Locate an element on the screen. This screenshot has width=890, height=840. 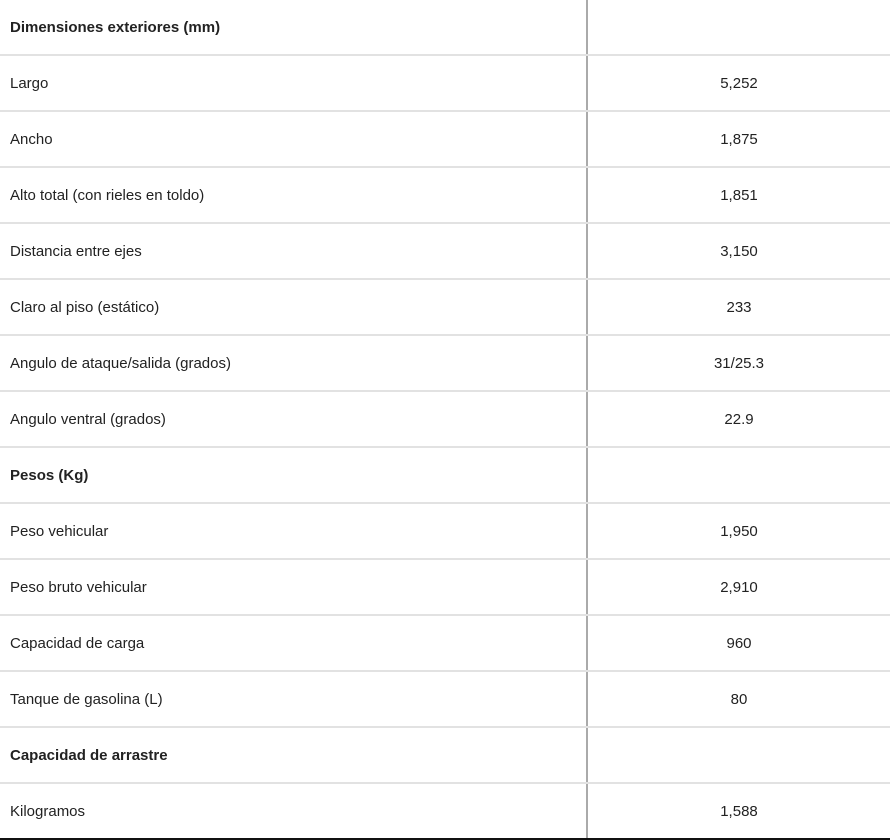
spec-label: Distancia entre ejes is located at coordinates (294, 251).